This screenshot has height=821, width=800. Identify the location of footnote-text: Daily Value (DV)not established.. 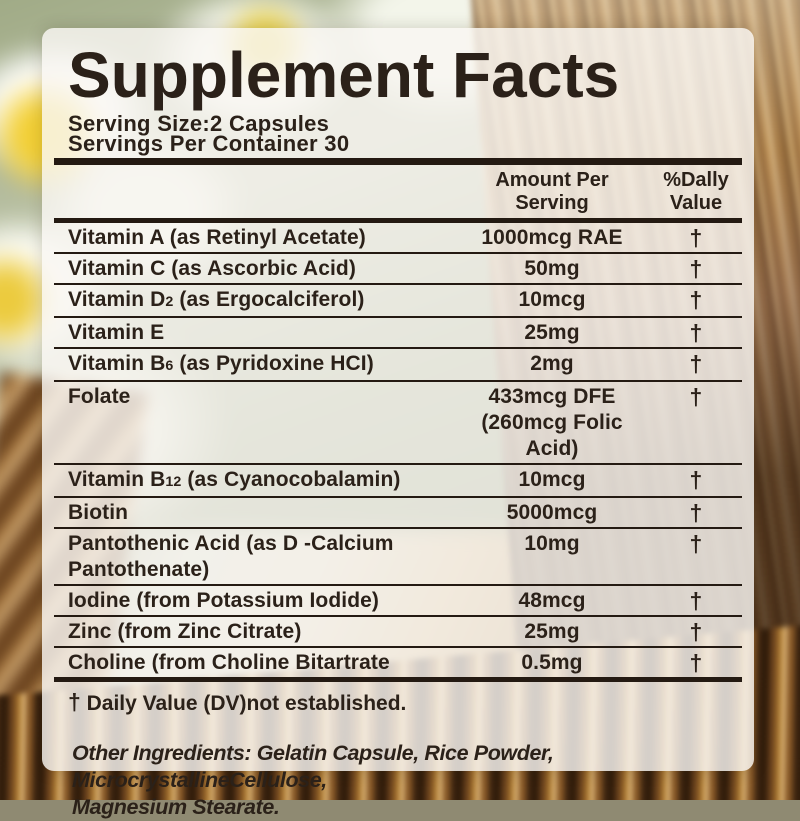
(243, 703).